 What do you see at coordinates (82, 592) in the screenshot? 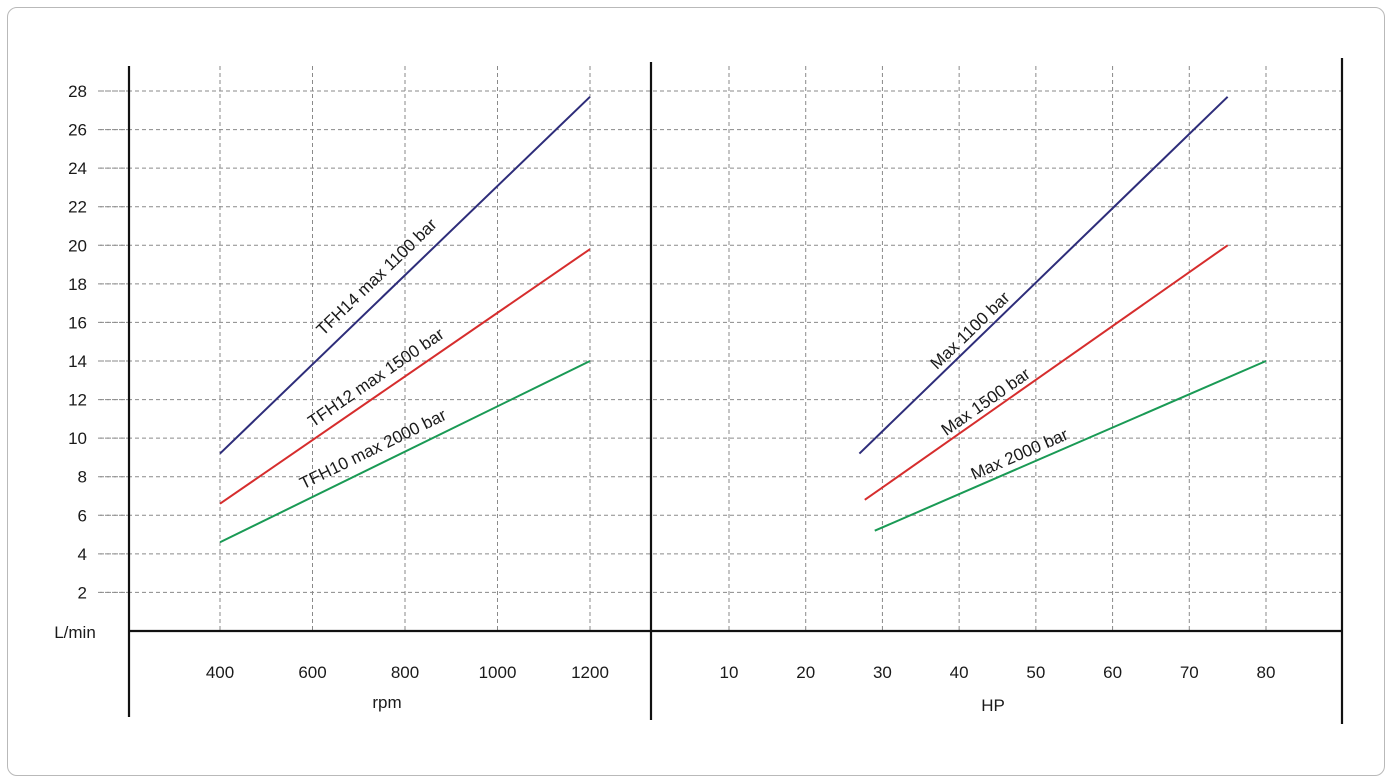
I see `y-tick-label: 2` at bounding box center [82, 592].